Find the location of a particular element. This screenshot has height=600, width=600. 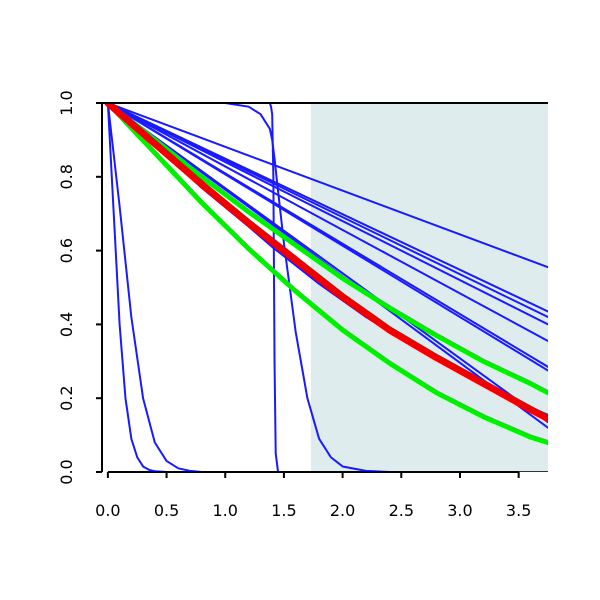

x-tick-label: 2.0 is located at coordinates (342, 510).